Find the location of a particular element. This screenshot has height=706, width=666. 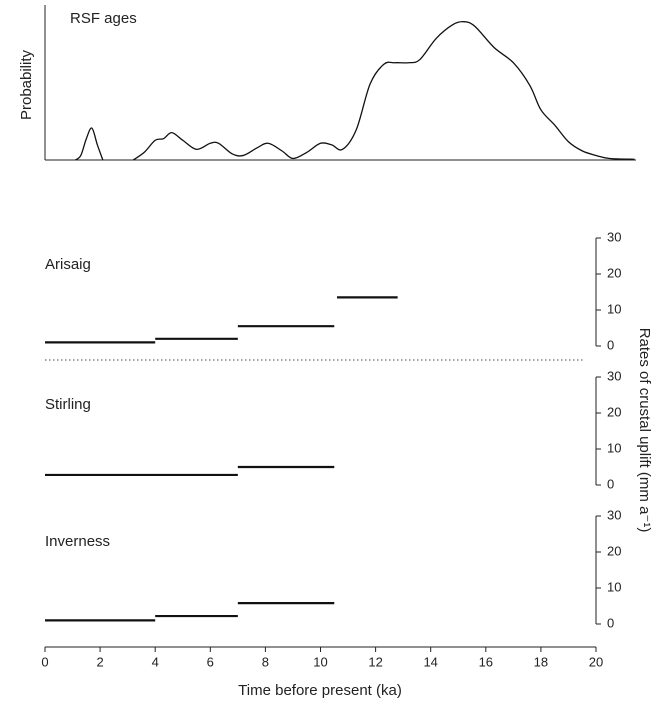

y2-axis-label: Rates of crustal uplift (mm a⁻¹) is located at coordinates (644, 430).